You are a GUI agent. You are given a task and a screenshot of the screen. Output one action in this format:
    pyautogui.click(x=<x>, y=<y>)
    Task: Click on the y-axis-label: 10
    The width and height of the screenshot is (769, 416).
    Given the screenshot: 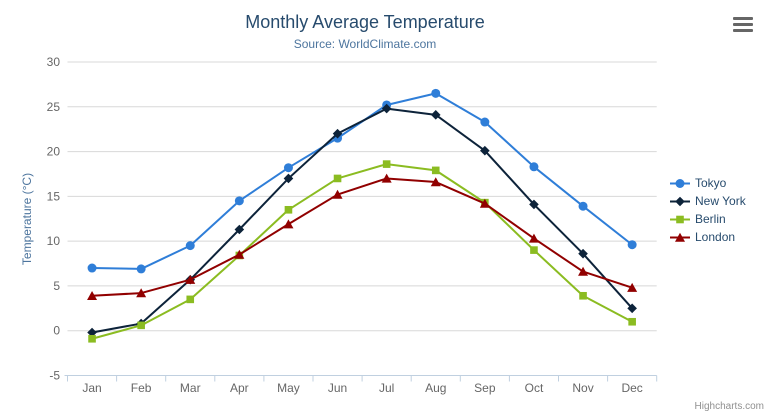 What is the action you would take?
    pyautogui.click(x=54, y=241)
    